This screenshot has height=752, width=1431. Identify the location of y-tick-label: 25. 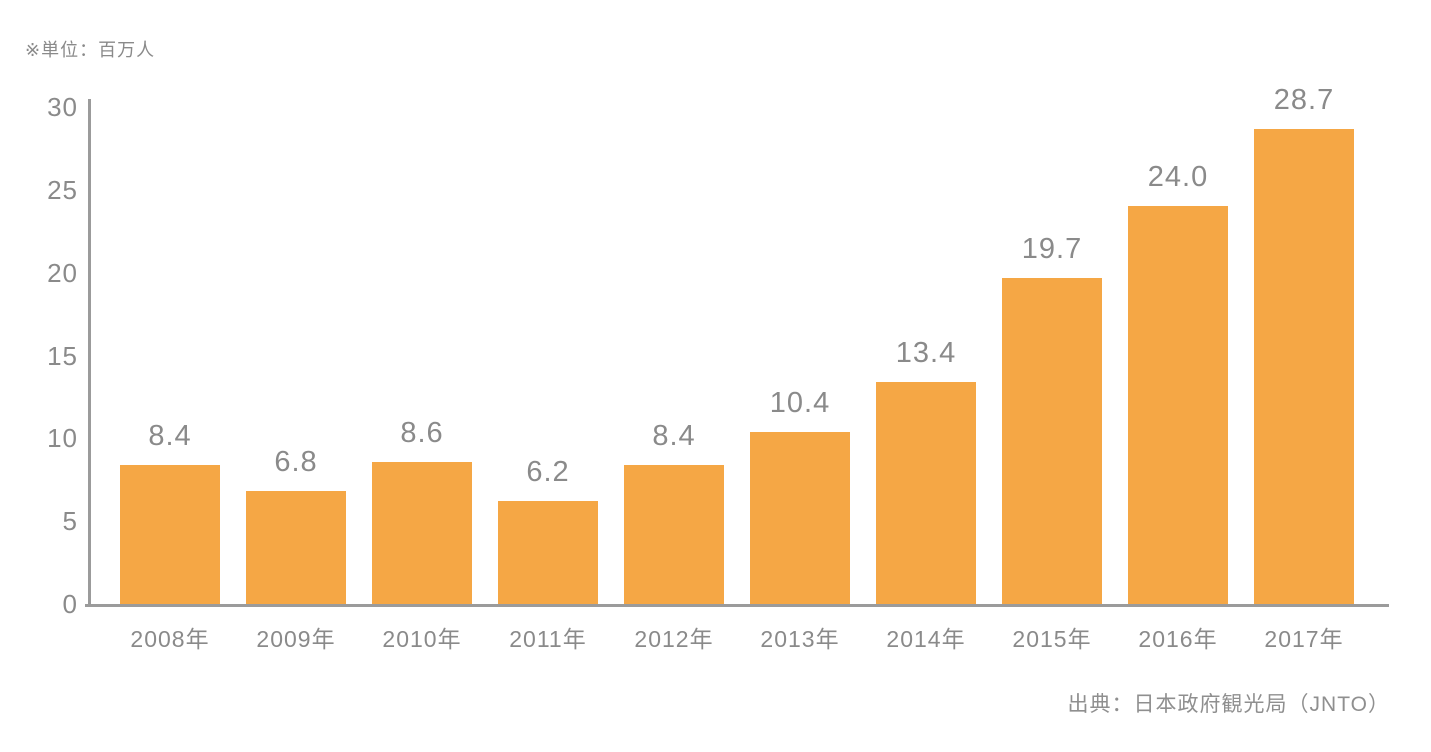
(62, 189).